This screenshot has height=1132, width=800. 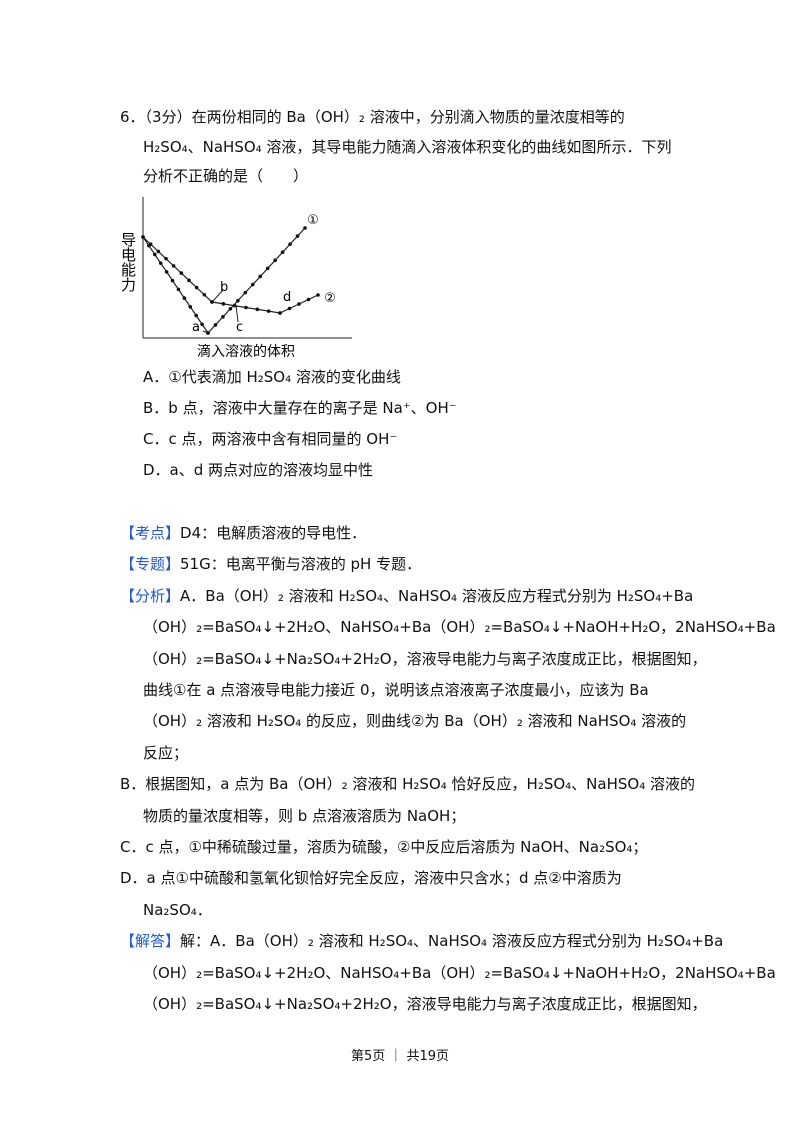 I want to click on section-line: Na₂SO₄．, so click(x=177, y=910).